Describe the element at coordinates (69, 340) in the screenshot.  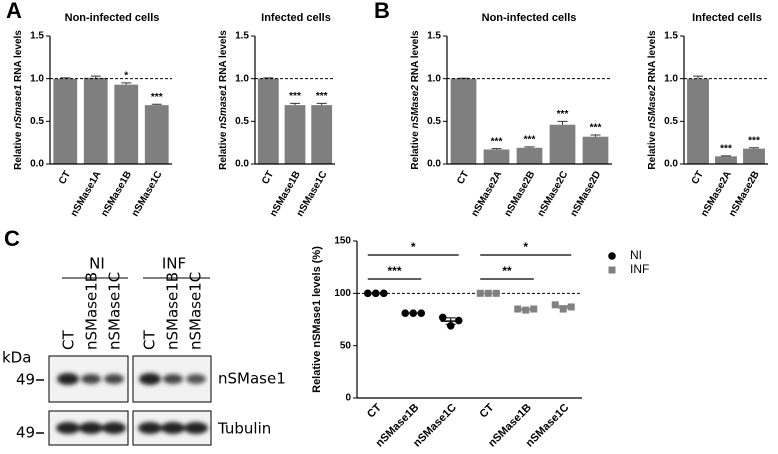
I see `lane-label: CT` at that location.